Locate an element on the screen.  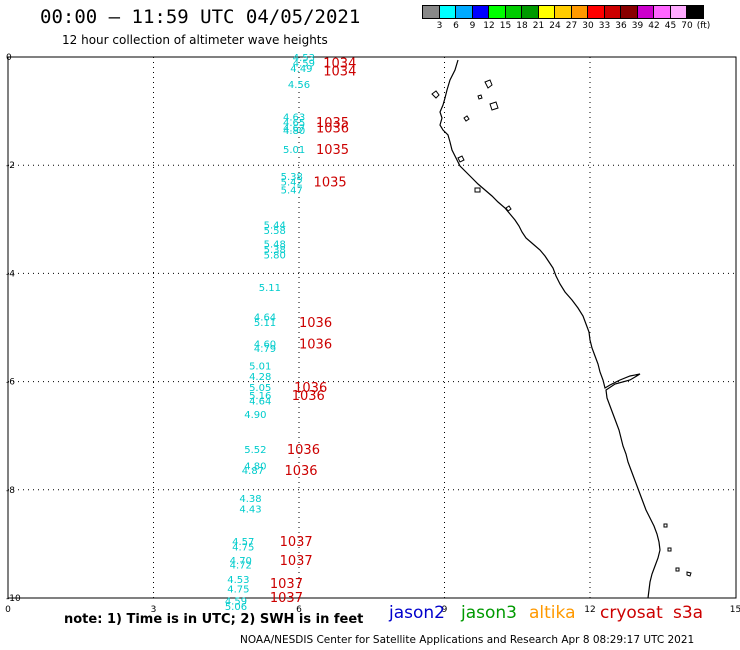
wave-height-label: 5.16 is located at coordinates (260, 396).